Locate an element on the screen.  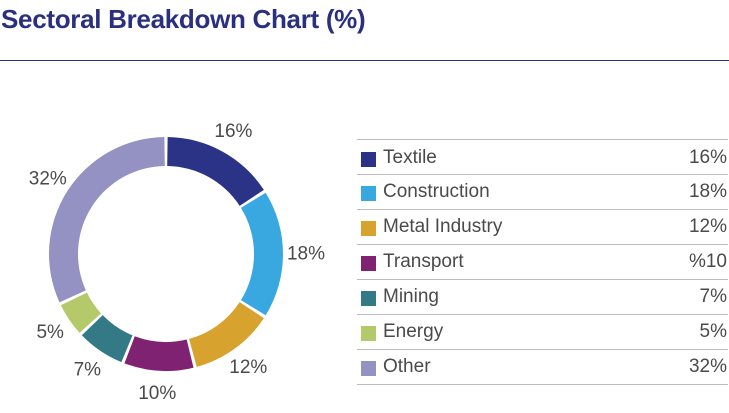
legend-label: Textile is located at coordinates (410, 157).